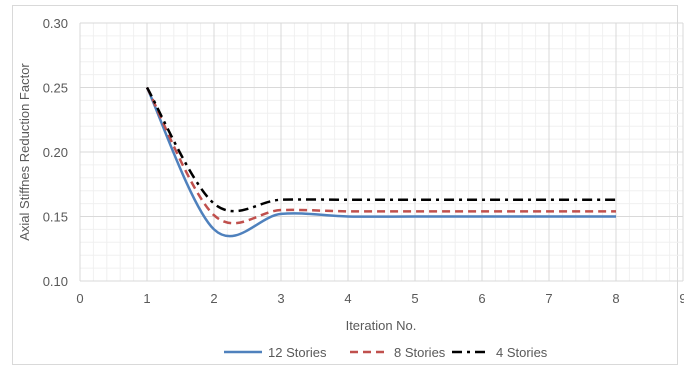 The width and height of the screenshot is (684, 370). Describe the element at coordinates (55, 281) in the screenshot. I see `y-tick-label: 0.10` at that location.